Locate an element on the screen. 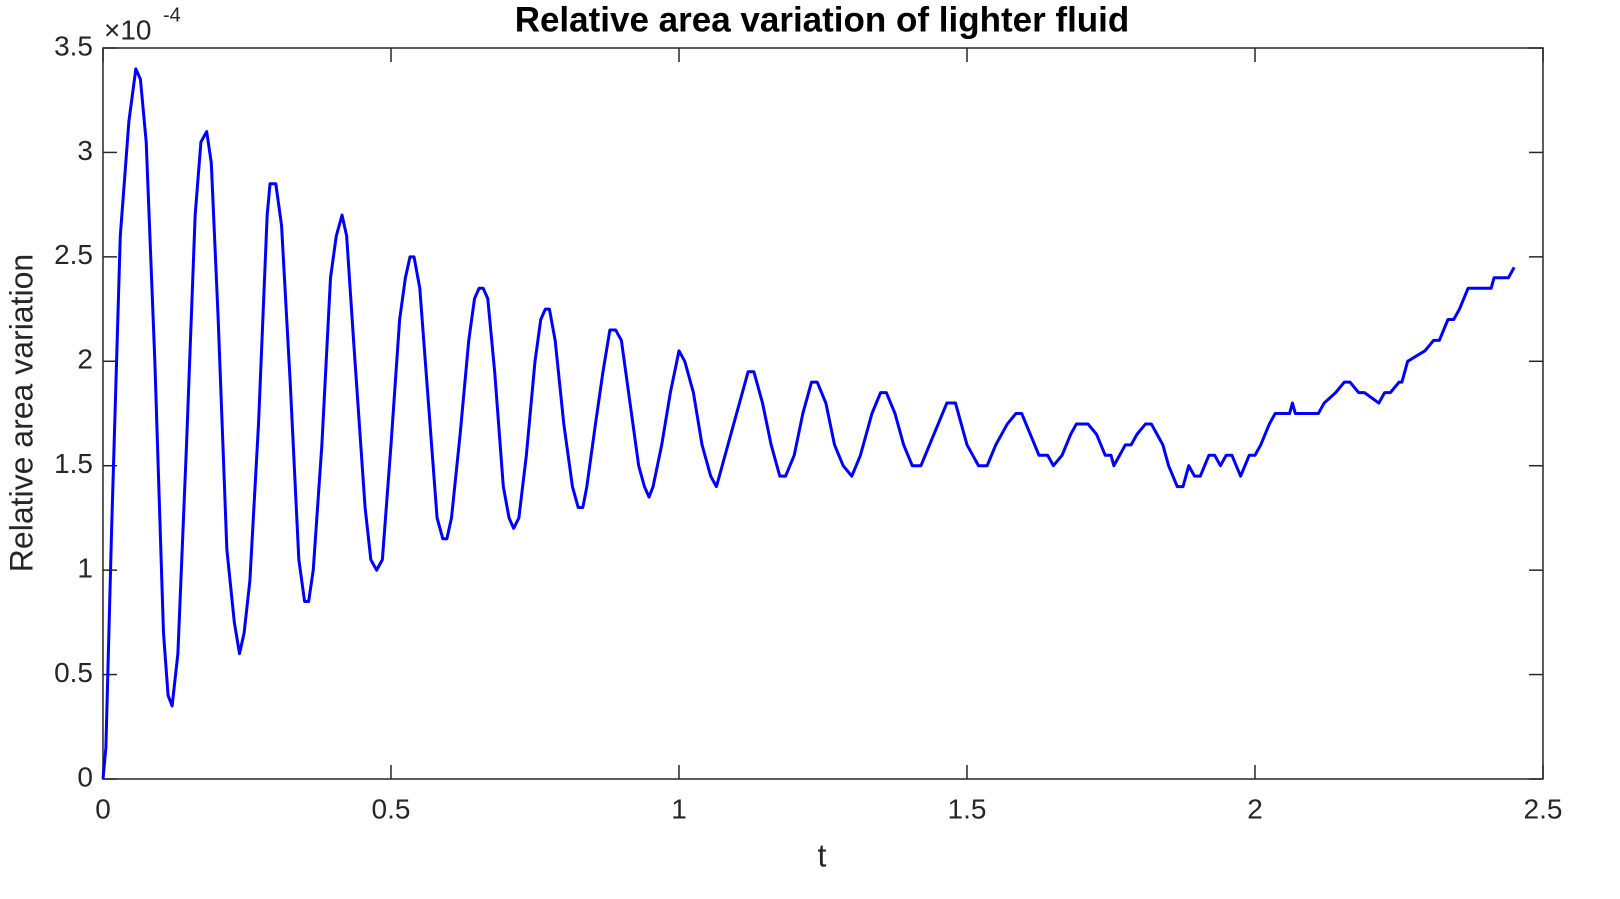  y-tick-label: 1.5 is located at coordinates (73, 463).